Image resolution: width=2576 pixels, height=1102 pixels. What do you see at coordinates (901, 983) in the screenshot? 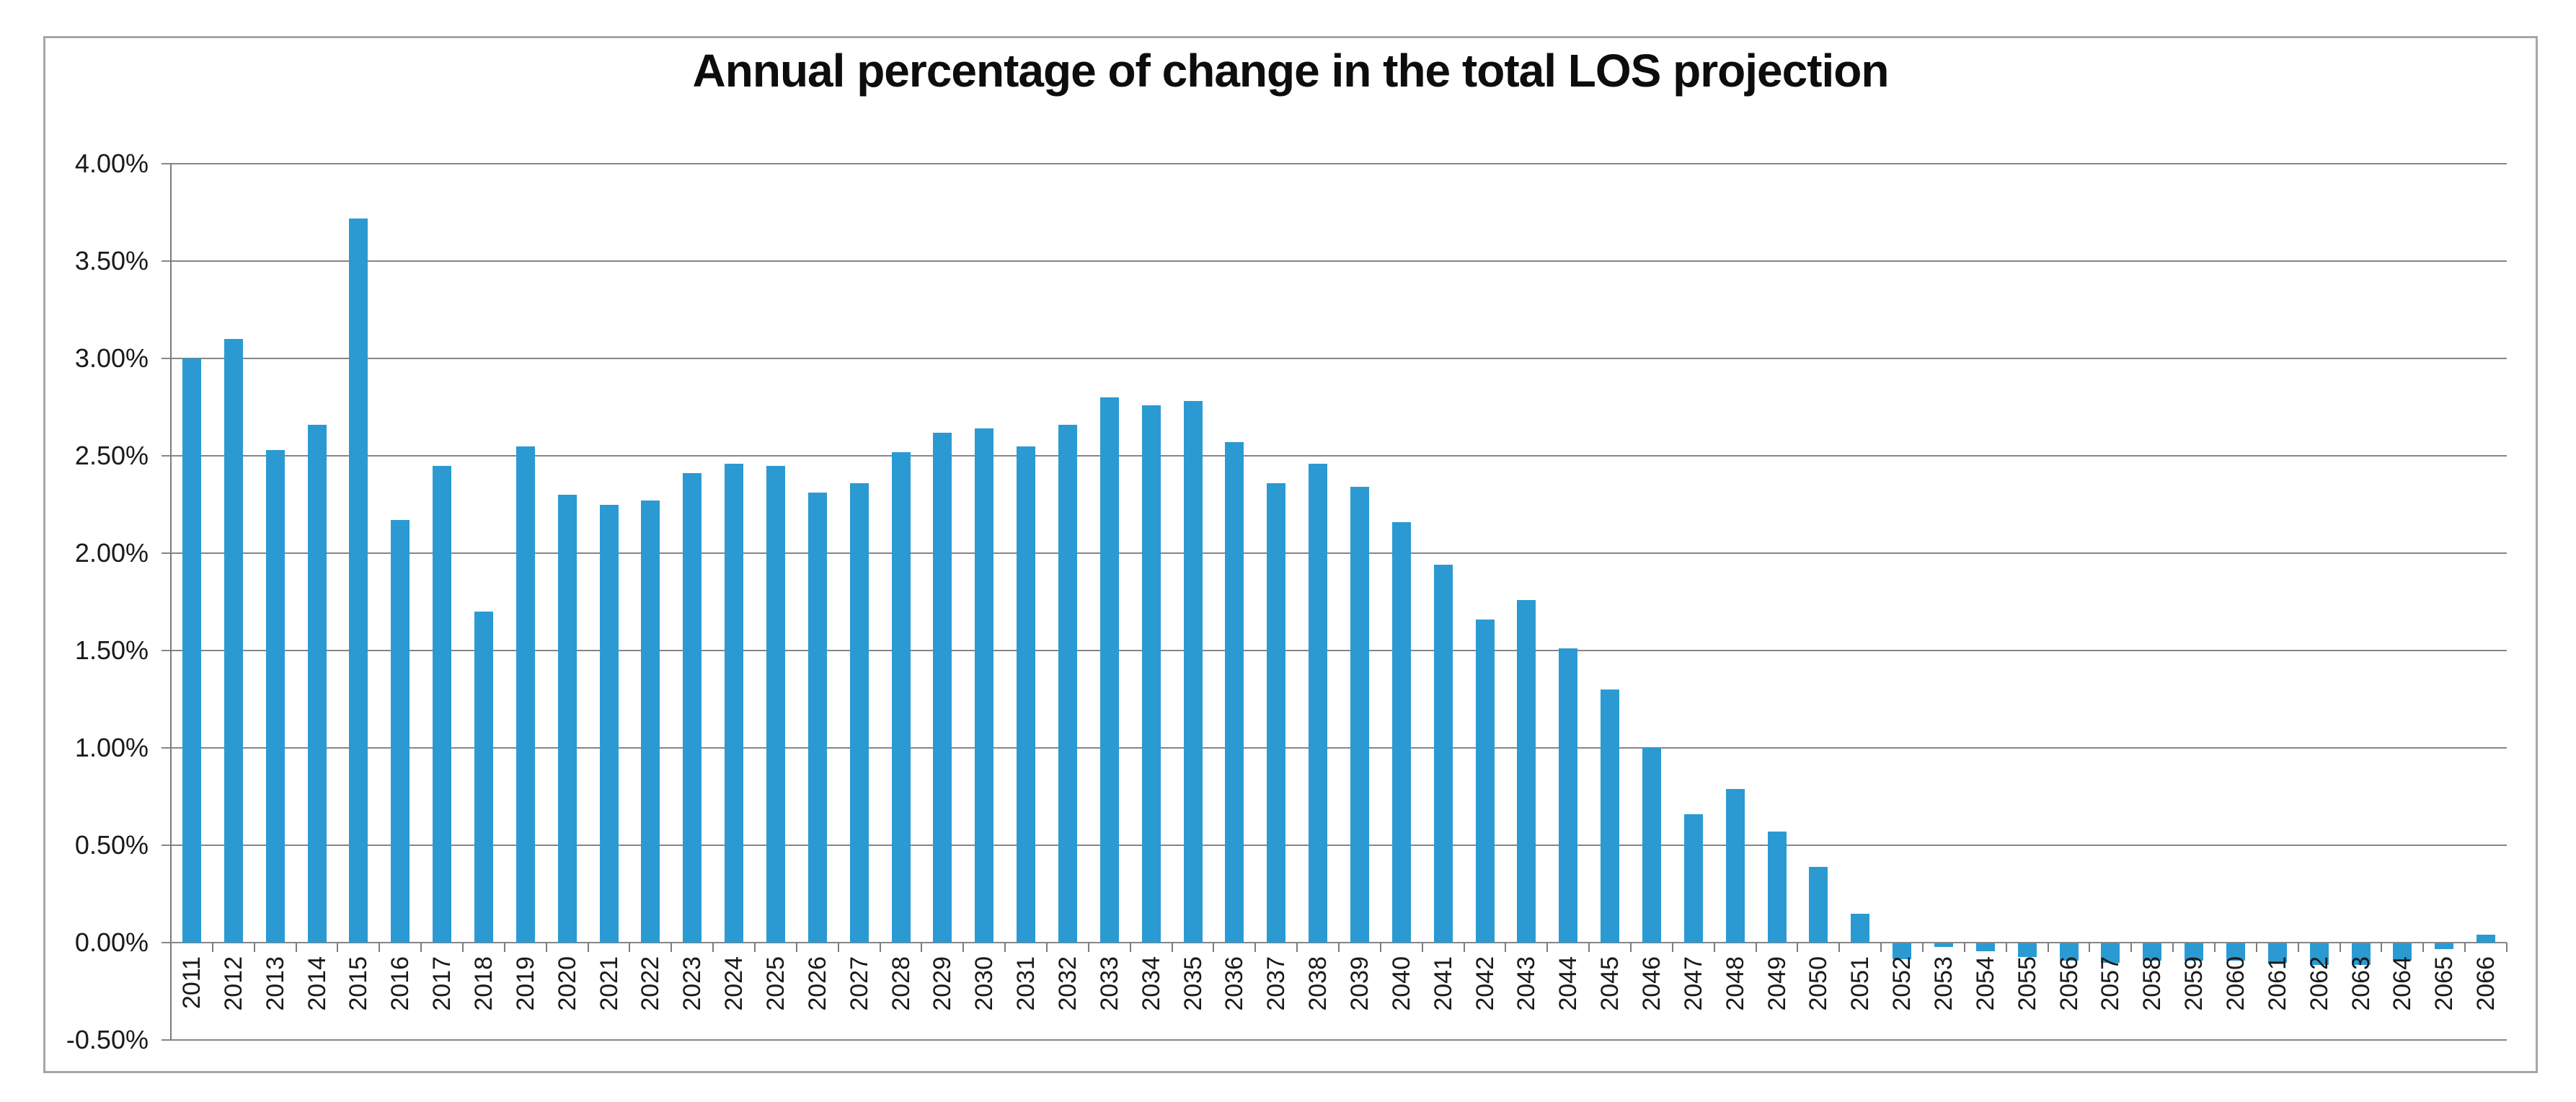
I see `x-axis-label-2028: 2028` at bounding box center [901, 983].